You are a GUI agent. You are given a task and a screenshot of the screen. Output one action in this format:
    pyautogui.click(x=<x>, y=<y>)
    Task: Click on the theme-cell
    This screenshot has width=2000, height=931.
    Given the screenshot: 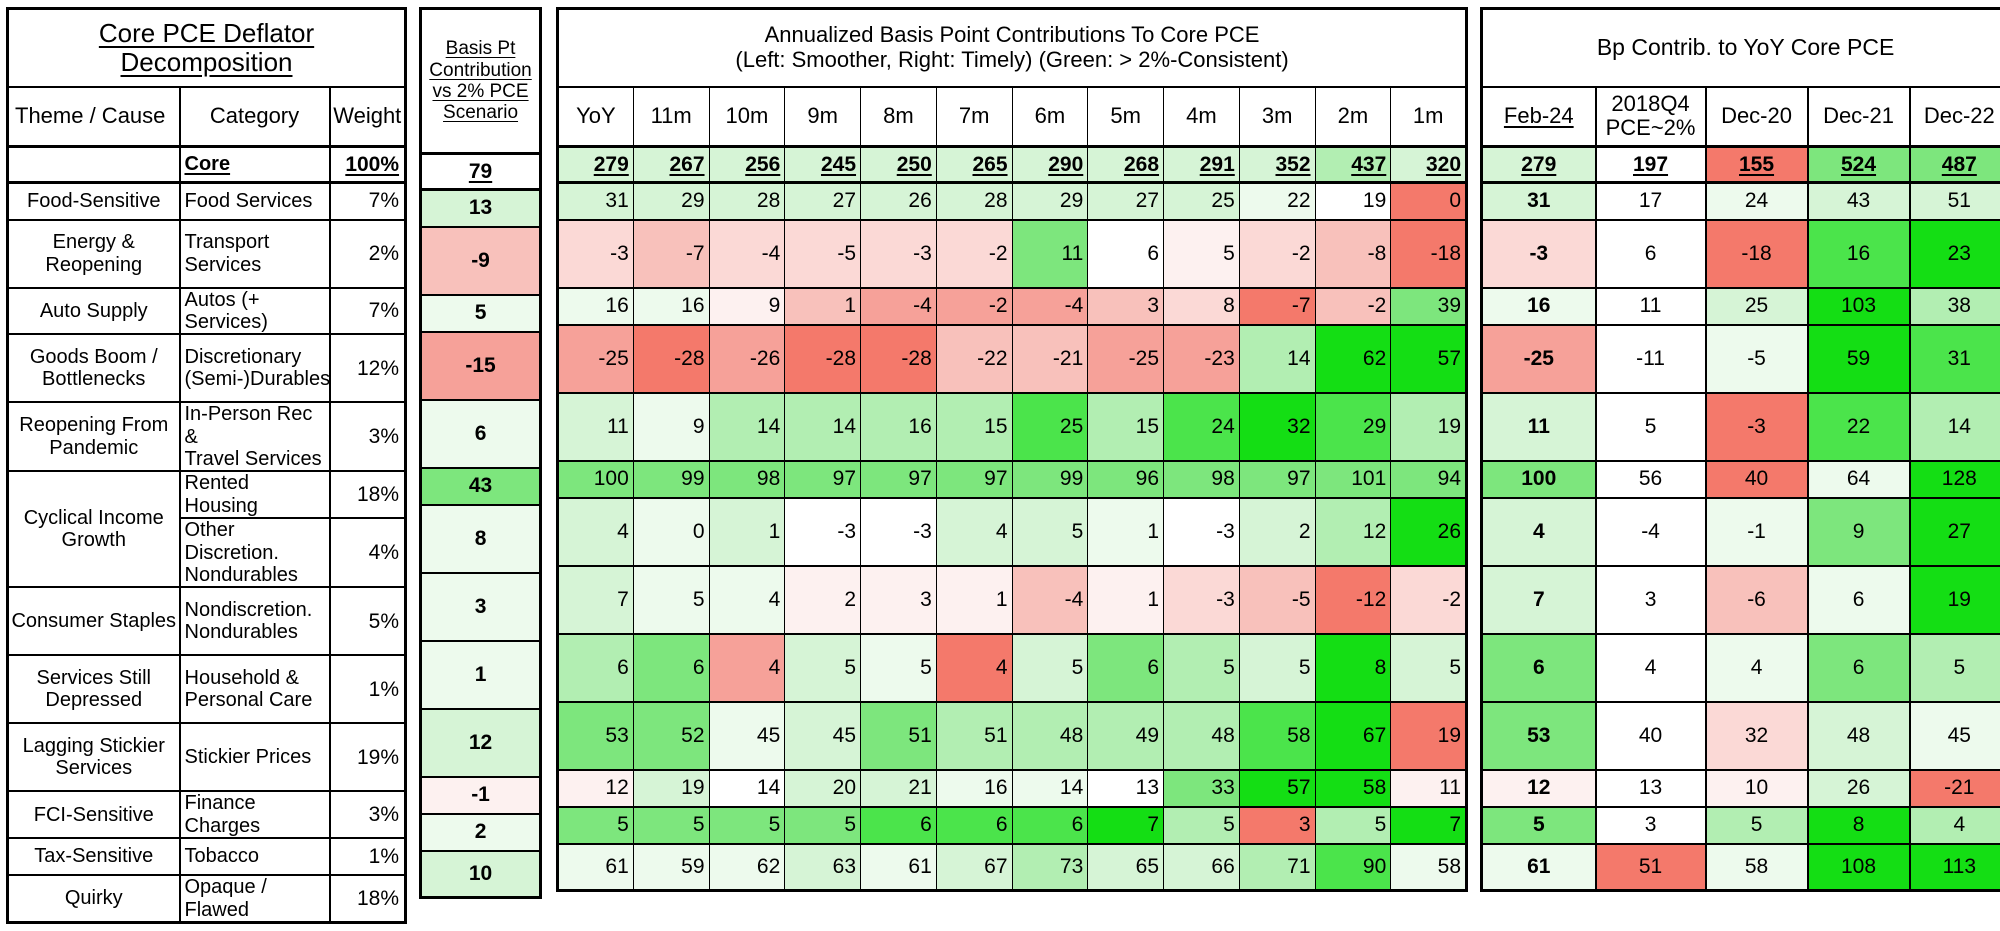 What is the action you would take?
    pyautogui.click(x=93, y=164)
    